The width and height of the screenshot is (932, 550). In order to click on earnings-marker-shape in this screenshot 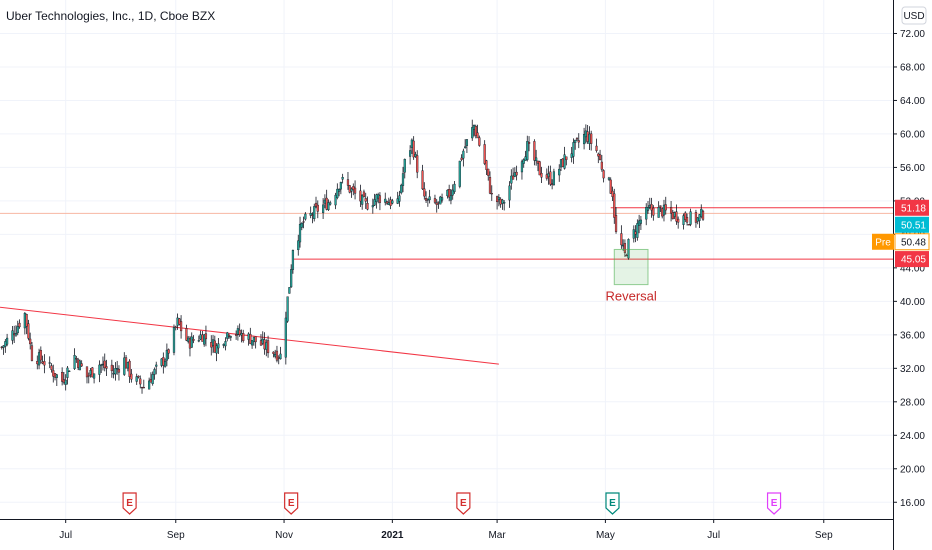, I will do `click(129, 503)`.